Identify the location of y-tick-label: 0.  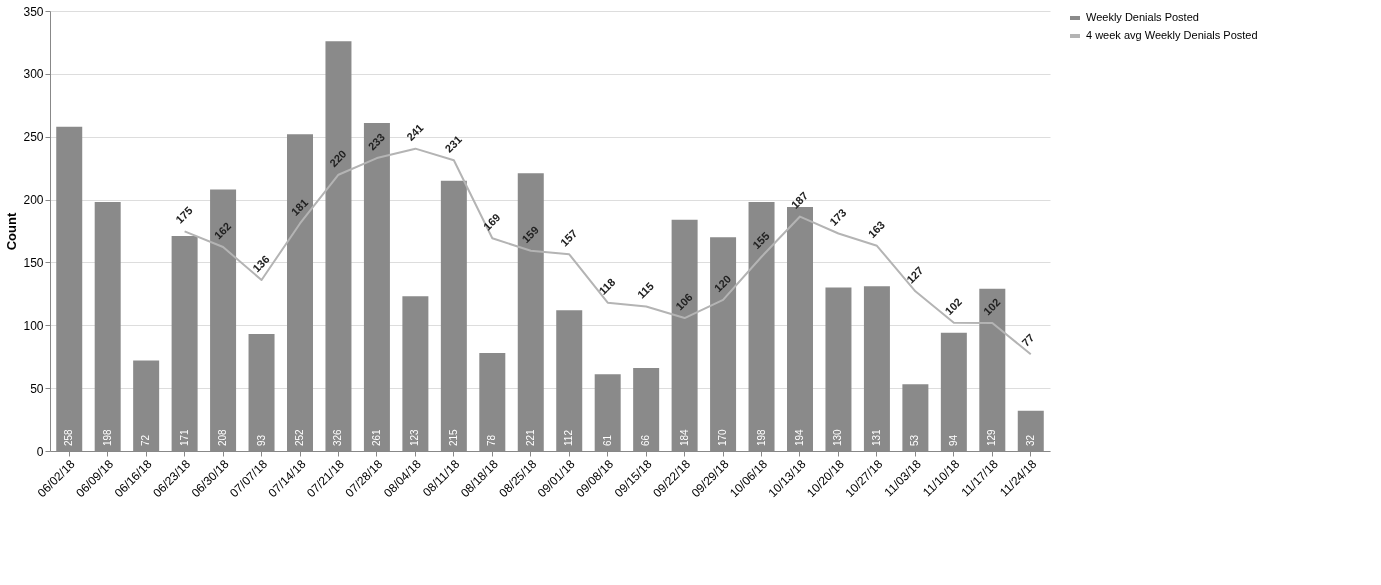
(40, 451).